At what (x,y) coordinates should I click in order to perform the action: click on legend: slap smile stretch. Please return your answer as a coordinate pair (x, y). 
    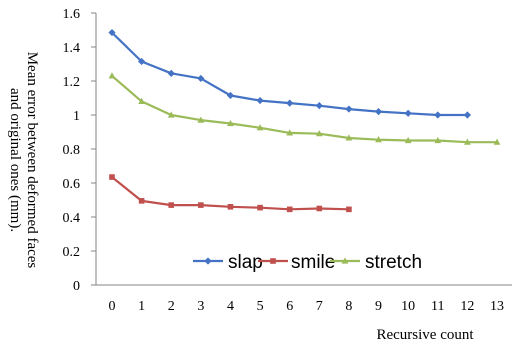
    Looking at the image, I should click on (307, 262).